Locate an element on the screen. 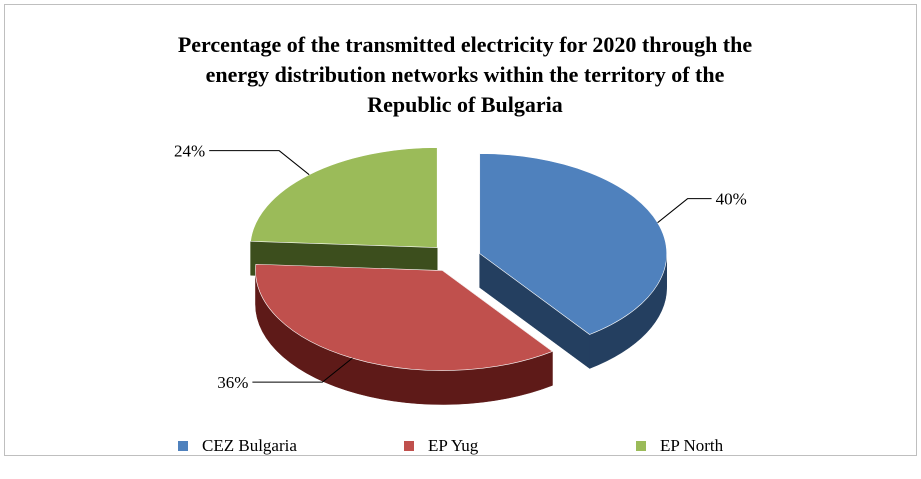 Image resolution: width=921 pixels, height=479 pixels. leader-line-ep-north is located at coordinates (259, 163).